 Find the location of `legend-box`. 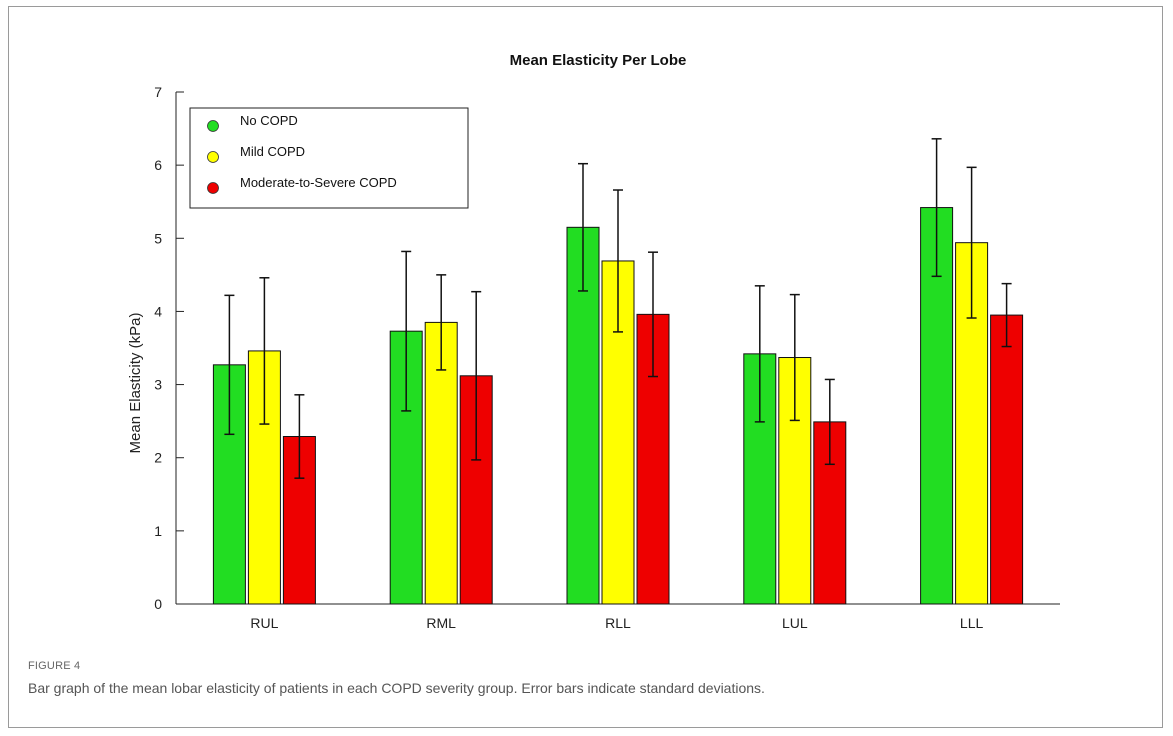

legend-box is located at coordinates (329, 158).